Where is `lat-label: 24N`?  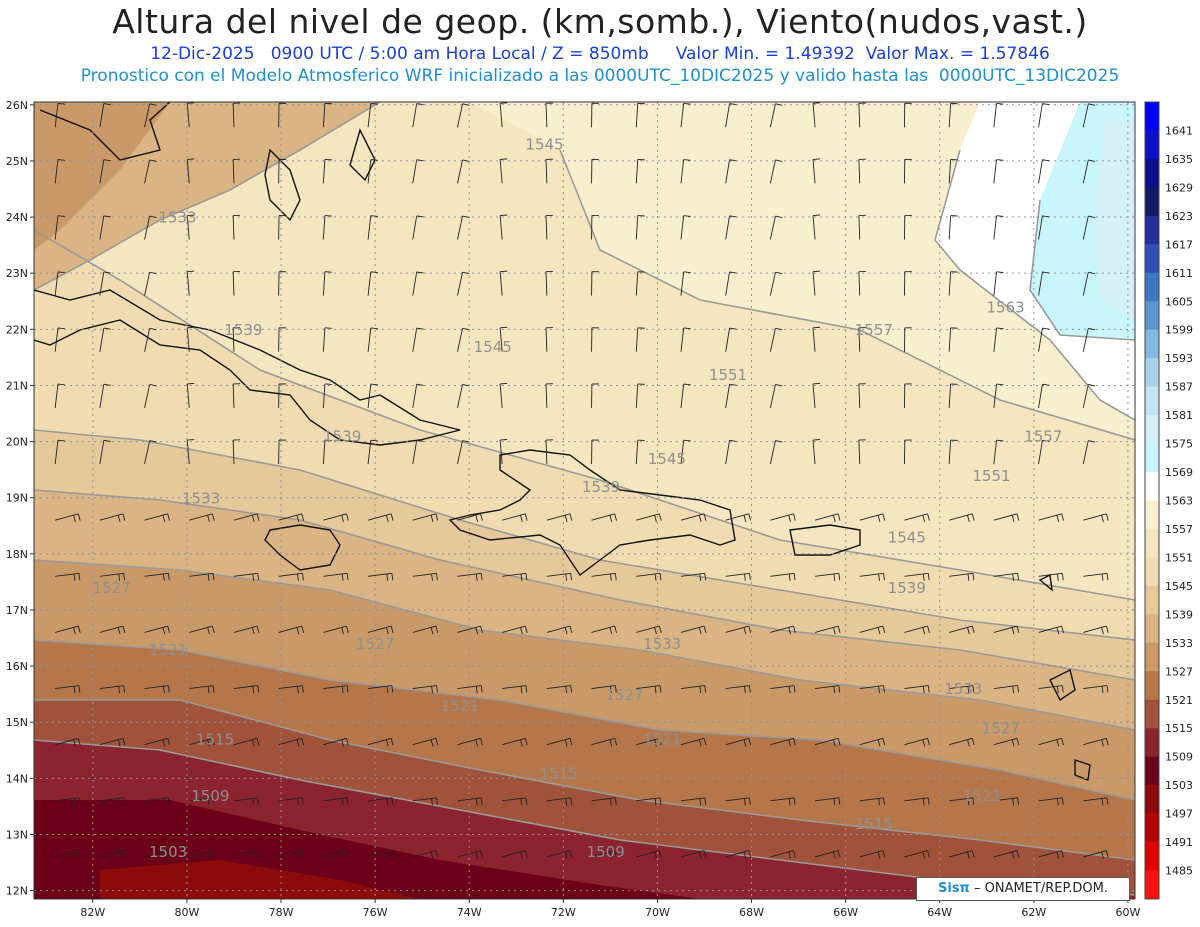
lat-label: 24N is located at coordinates (17, 217).